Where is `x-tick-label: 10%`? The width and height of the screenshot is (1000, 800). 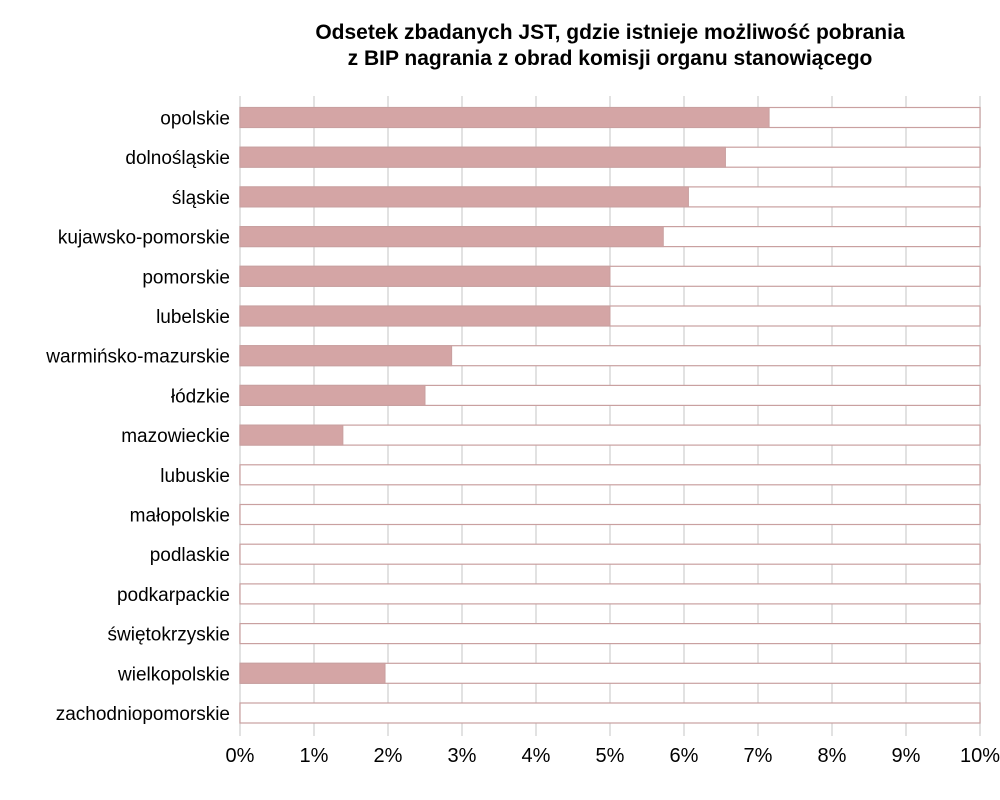 x-tick-label: 10% is located at coordinates (980, 756).